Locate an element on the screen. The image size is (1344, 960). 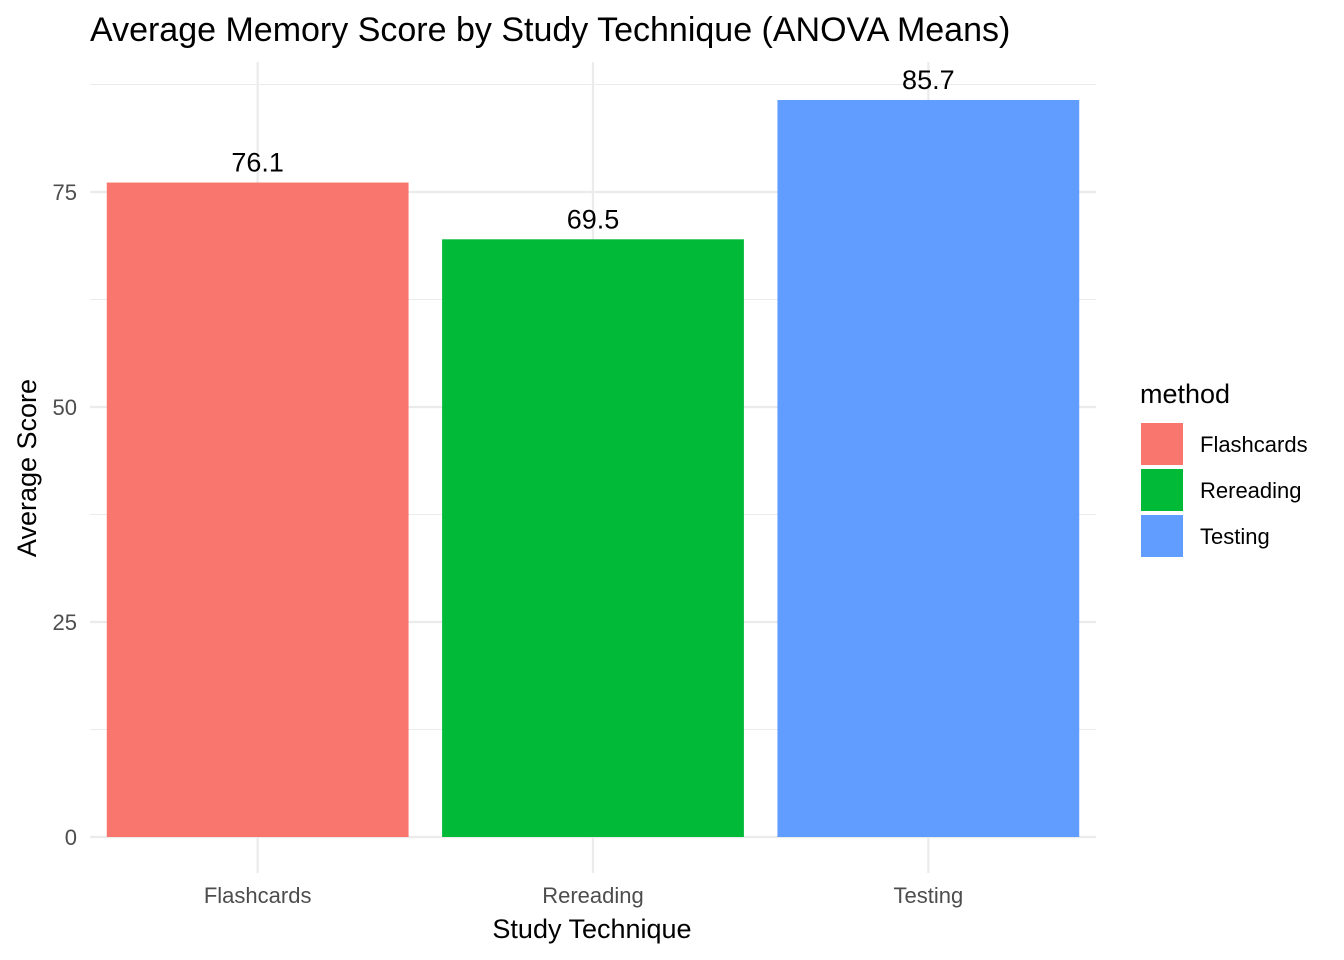
data-label-flashcards: 76.1 is located at coordinates (257, 163).